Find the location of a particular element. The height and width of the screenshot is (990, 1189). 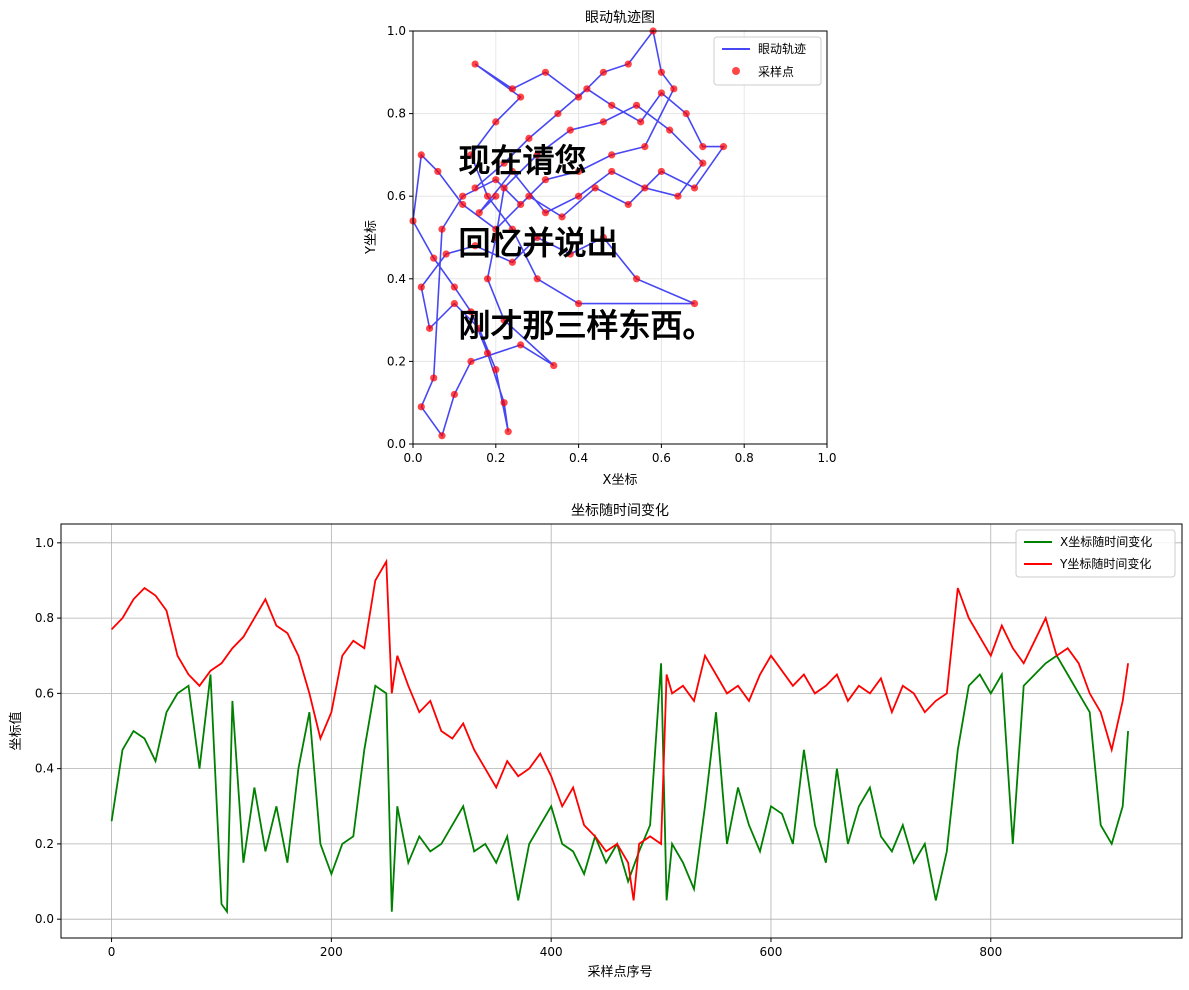

trajectory-y-tick-label: 0.6 is located at coordinates (396, 196).